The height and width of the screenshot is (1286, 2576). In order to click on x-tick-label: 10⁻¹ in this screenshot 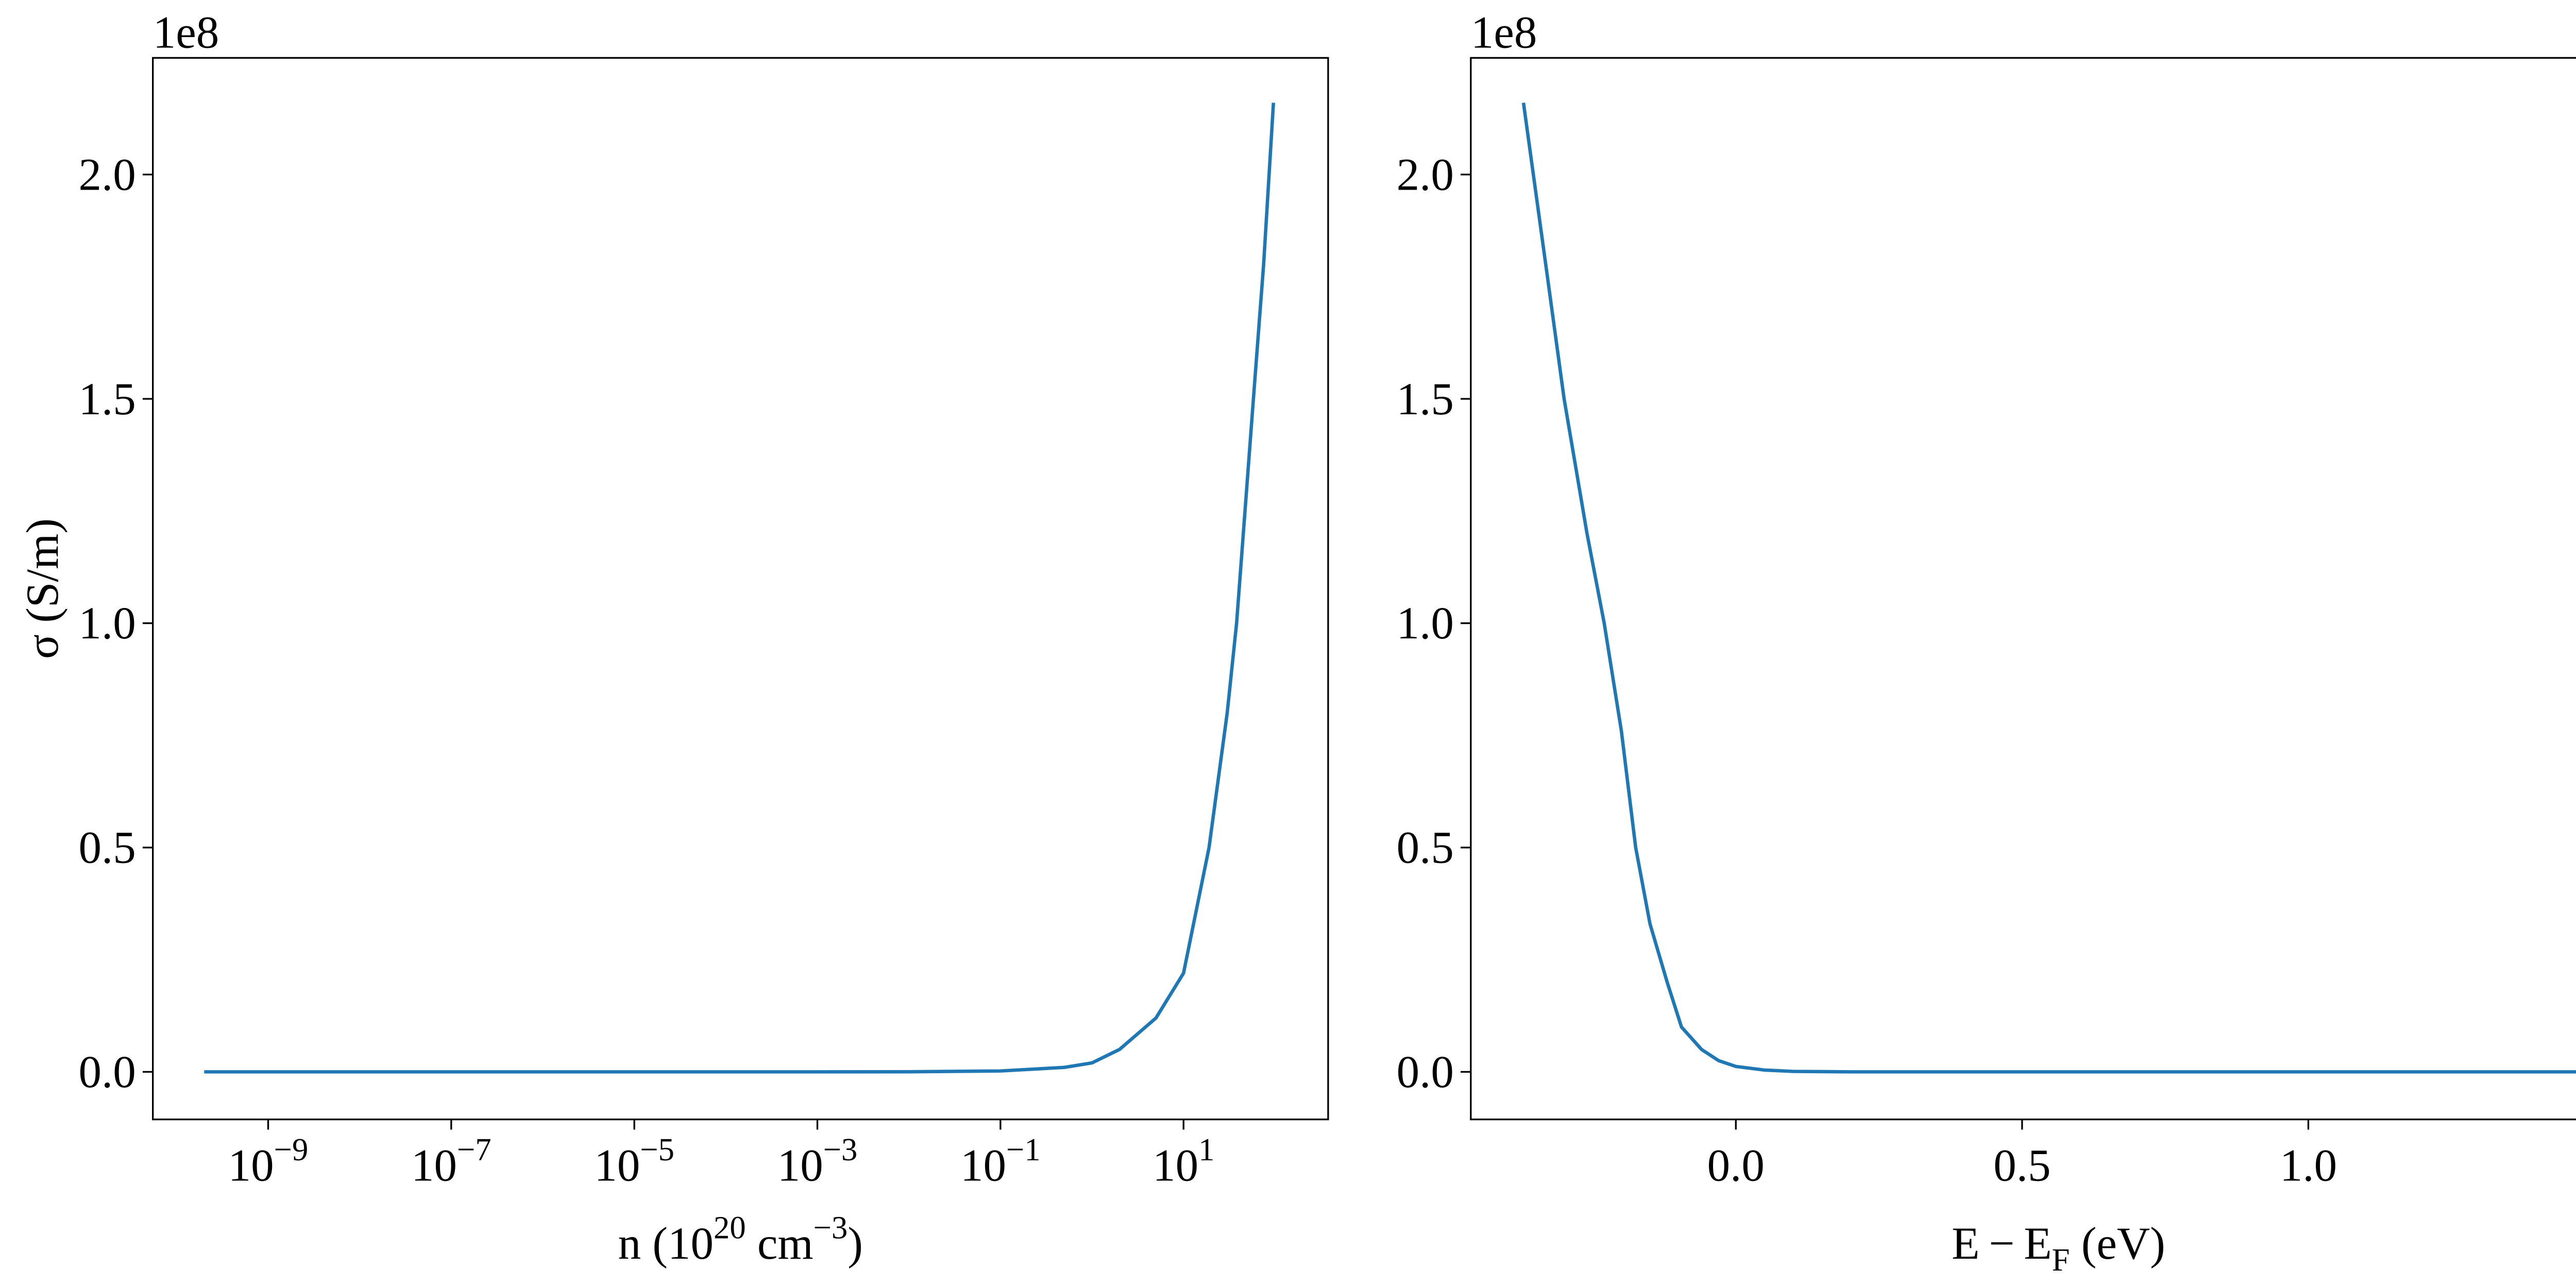, I will do `click(1000, 1161)`.